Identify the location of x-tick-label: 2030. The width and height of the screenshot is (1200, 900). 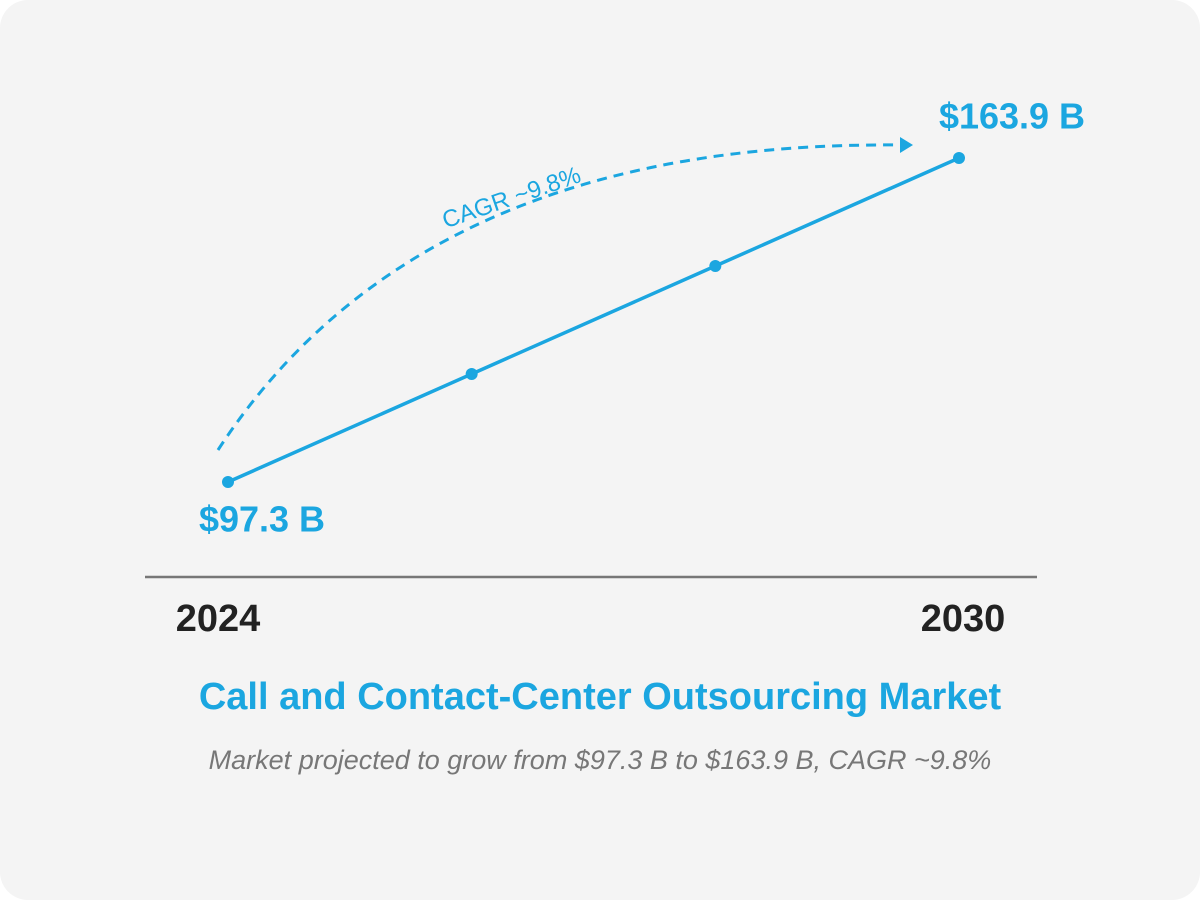
(963, 619).